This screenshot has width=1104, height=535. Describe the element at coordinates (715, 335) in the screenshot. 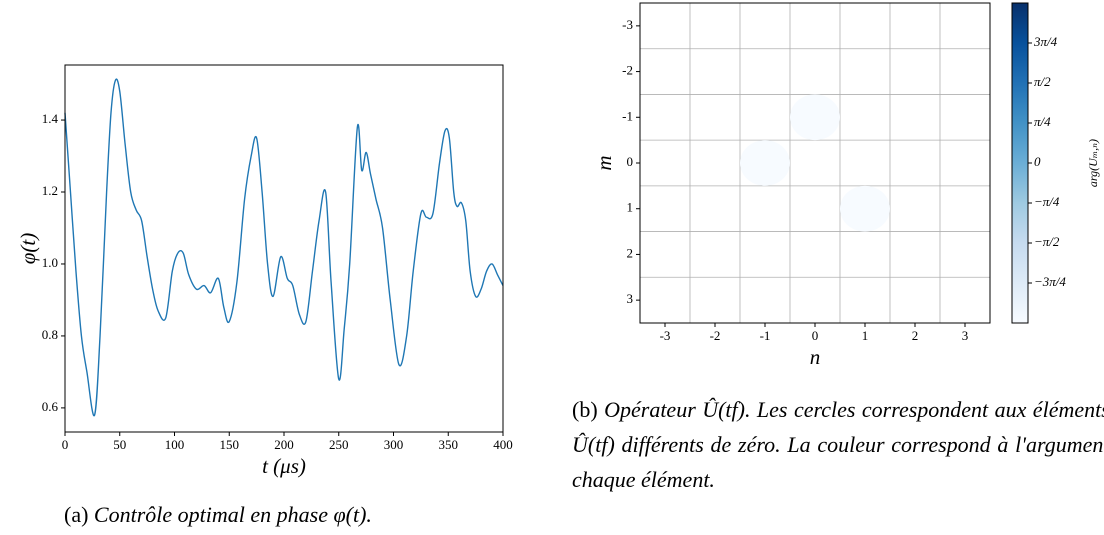

I see `x-tick-label: -2` at that location.